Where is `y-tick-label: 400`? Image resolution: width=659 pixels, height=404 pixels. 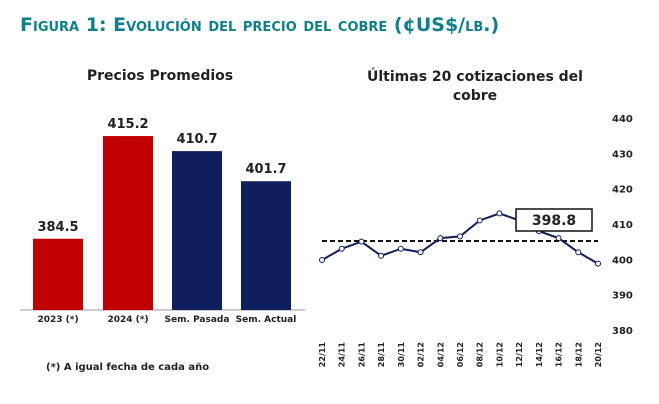 y-tick-label: 400 is located at coordinates (622, 260).